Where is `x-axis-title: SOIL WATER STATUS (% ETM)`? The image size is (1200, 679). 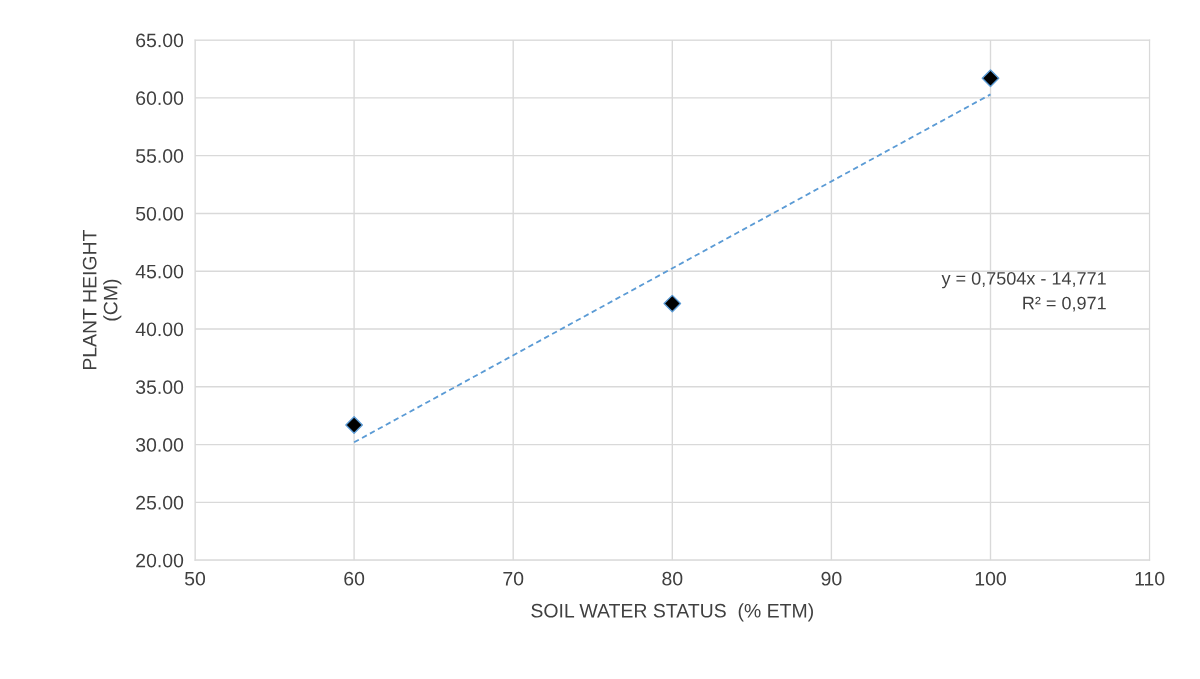
x-axis-title: SOIL WATER STATUS (% ETM) is located at coordinates (672, 612).